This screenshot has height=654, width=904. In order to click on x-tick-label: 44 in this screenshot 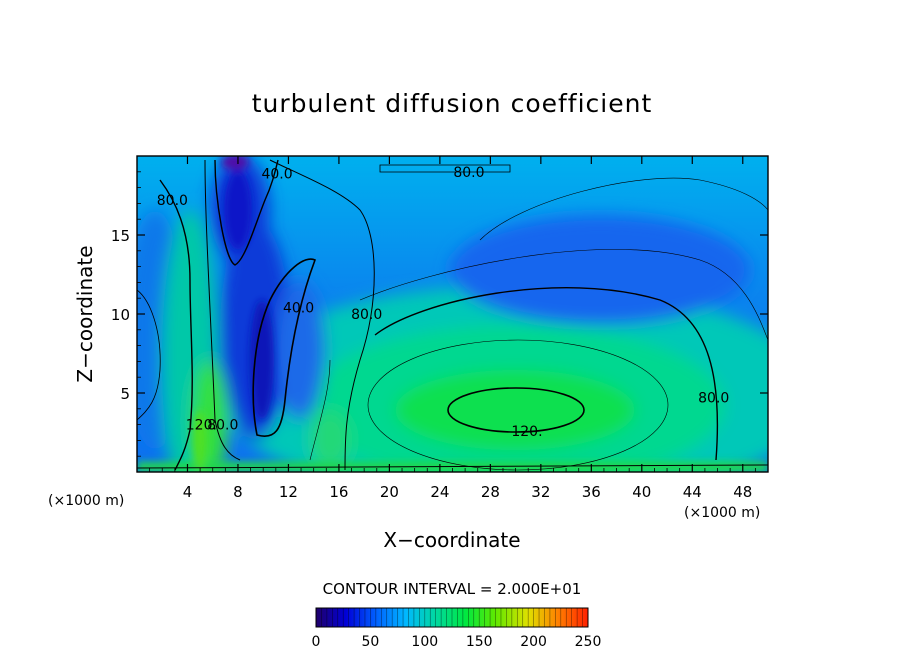, I will do `click(692, 492)`.